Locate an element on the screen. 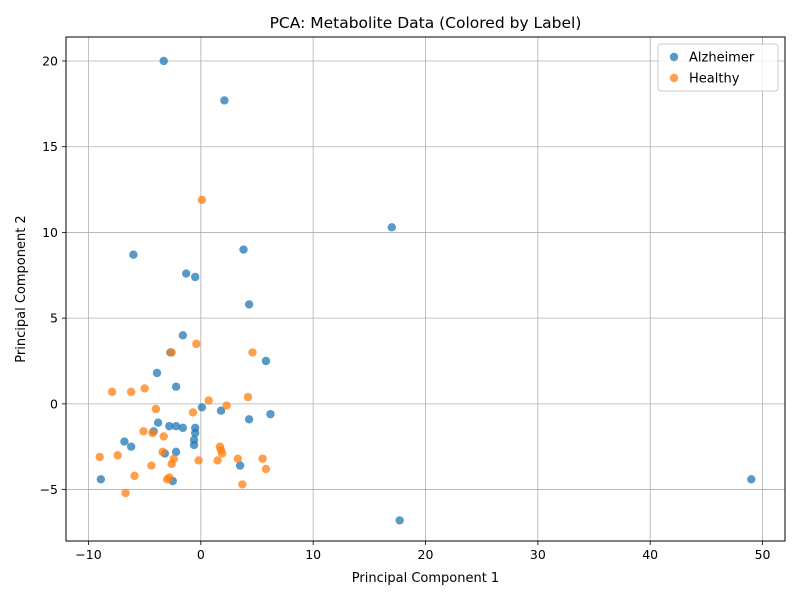 This screenshot has width=800, height=600. x-tick-label: −10 is located at coordinates (88, 554).